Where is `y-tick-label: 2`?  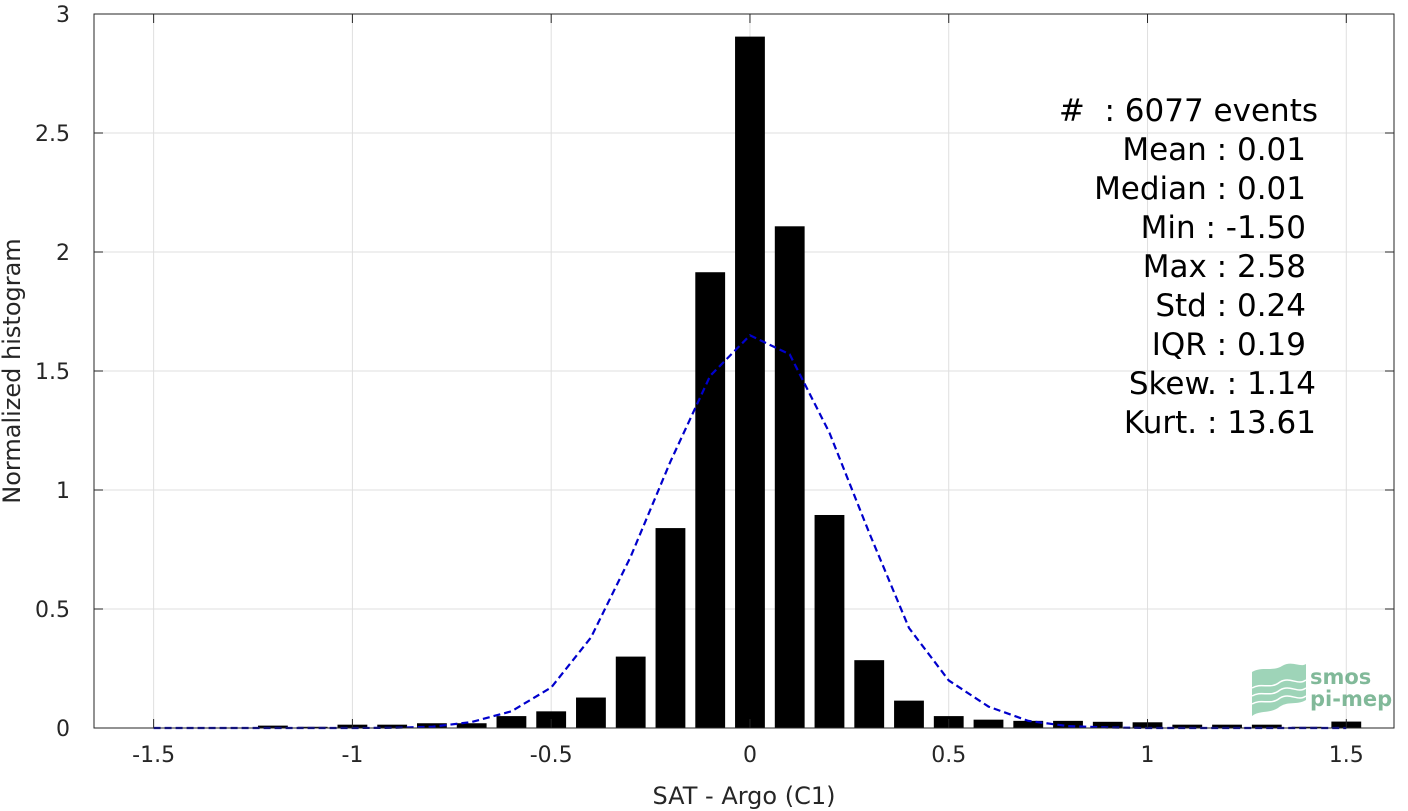
y-tick-label: 2 is located at coordinates (63, 253).